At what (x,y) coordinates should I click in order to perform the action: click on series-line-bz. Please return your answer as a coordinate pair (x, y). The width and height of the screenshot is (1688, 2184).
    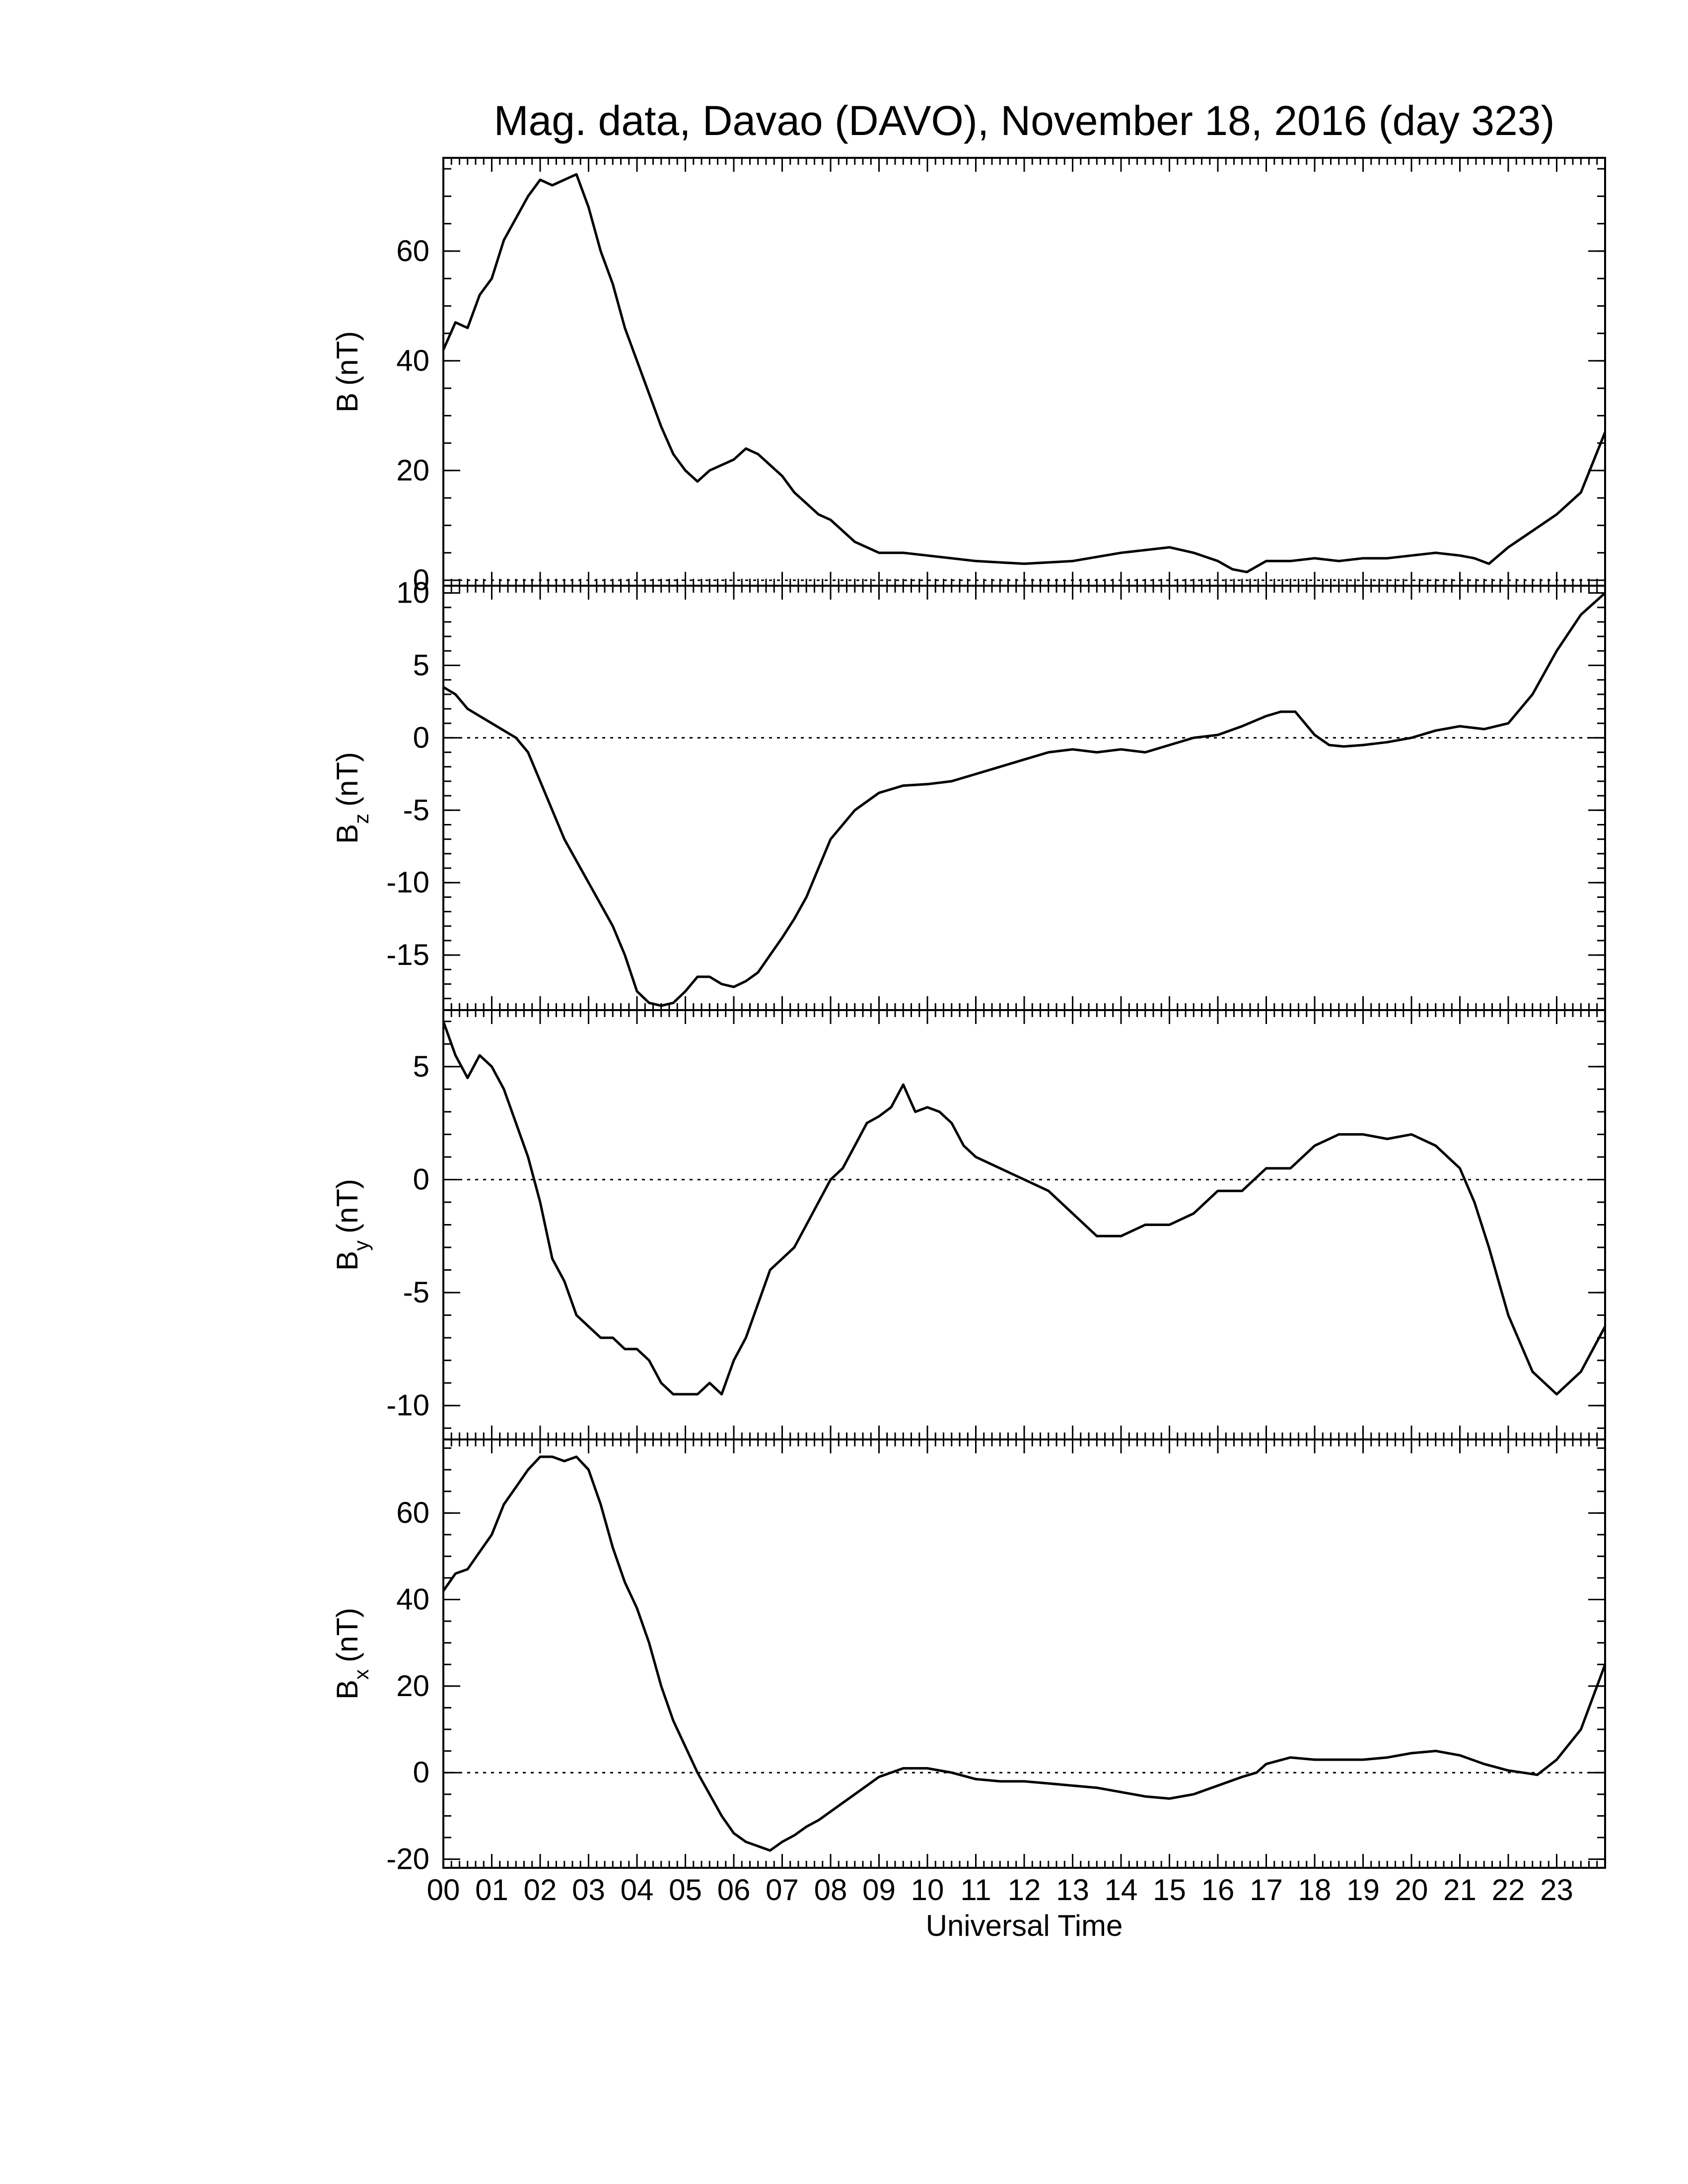
    Looking at the image, I should click on (1024, 799).